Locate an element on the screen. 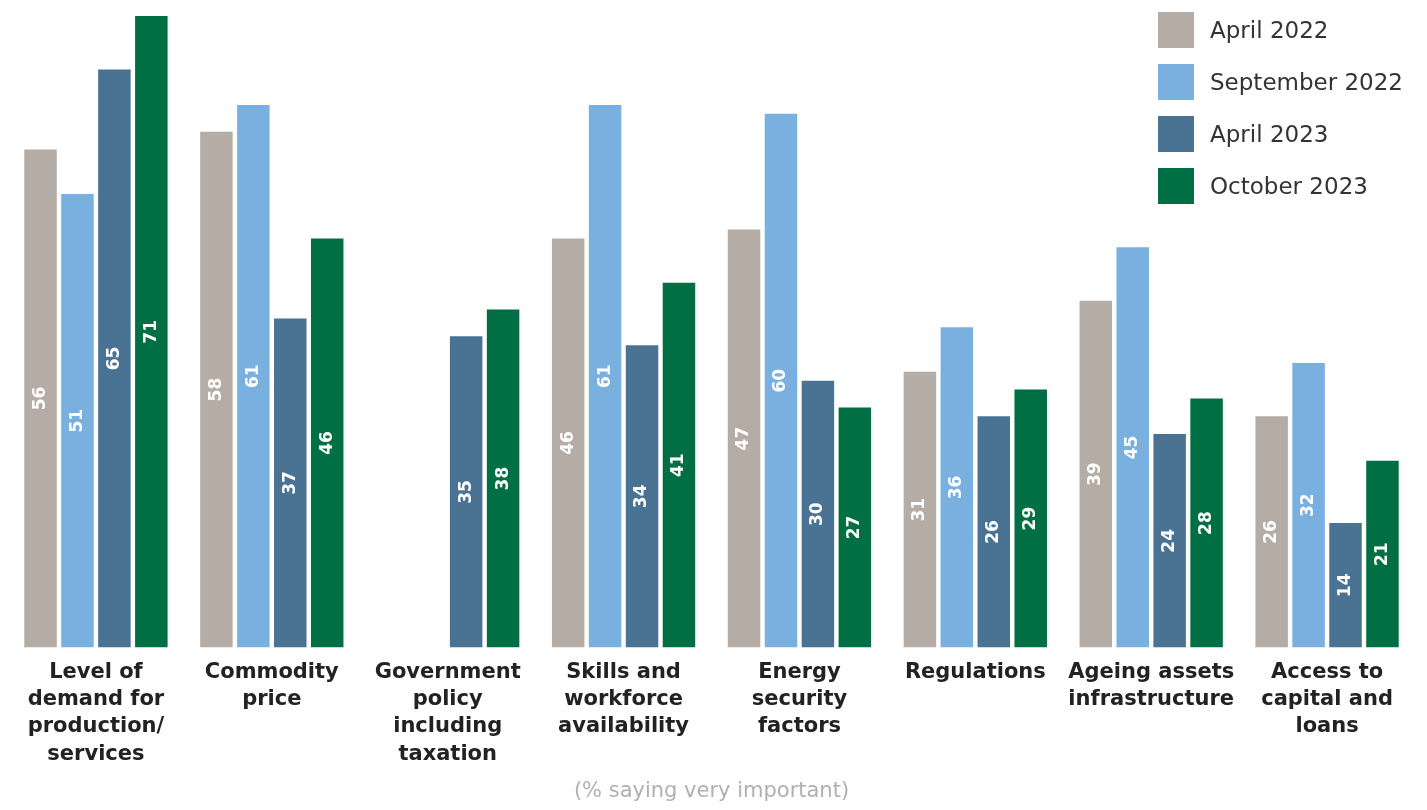 The image size is (1427, 810). x-axis-title: (% saying very important) is located at coordinates (711, 789).